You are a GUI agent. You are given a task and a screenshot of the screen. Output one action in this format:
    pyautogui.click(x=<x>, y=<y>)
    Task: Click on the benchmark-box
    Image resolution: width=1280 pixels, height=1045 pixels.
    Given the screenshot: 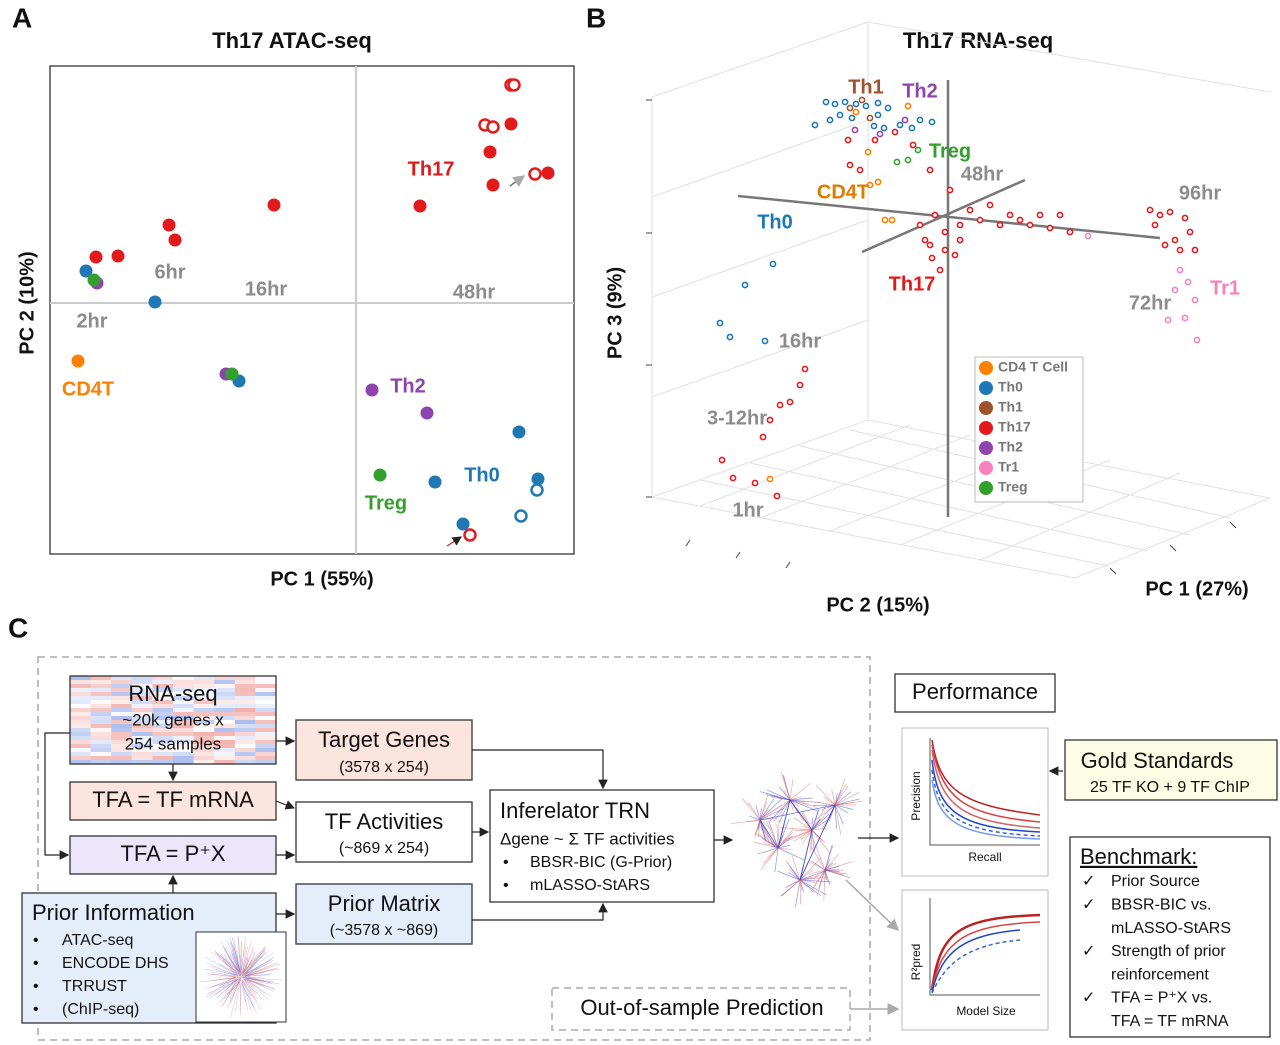 What is the action you would take?
    pyautogui.click(x=1170, y=937)
    